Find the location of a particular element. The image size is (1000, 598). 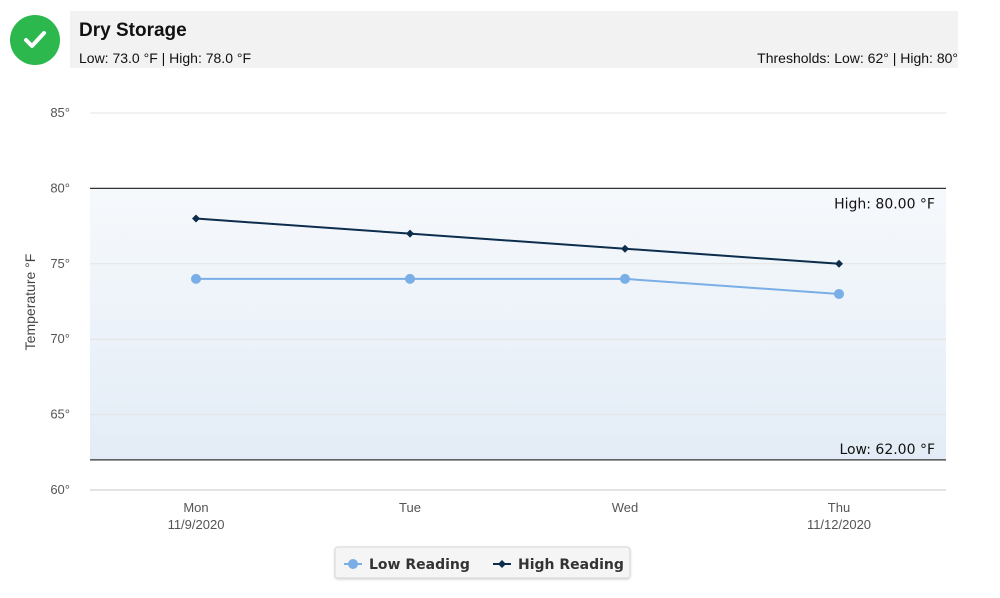

x-tick-label: Thu is located at coordinates (839, 507).